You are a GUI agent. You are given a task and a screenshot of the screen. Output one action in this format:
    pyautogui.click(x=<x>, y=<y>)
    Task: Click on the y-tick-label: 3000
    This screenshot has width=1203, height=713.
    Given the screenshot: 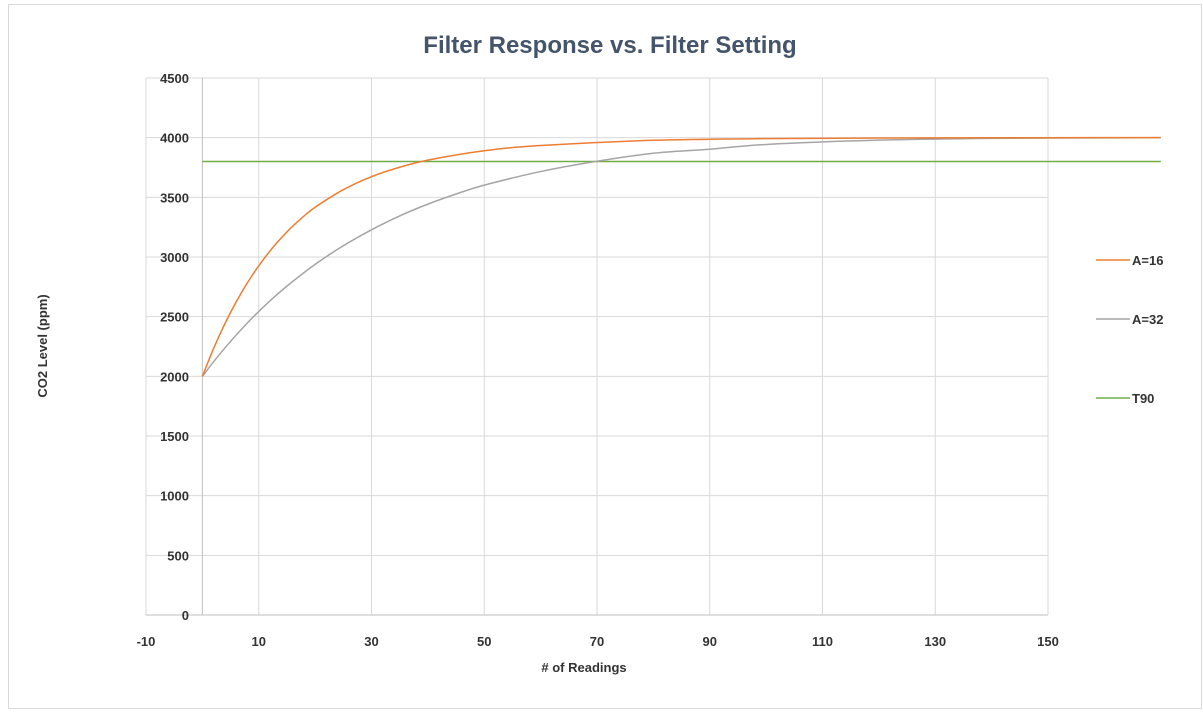 What is the action you would take?
    pyautogui.click(x=174, y=257)
    